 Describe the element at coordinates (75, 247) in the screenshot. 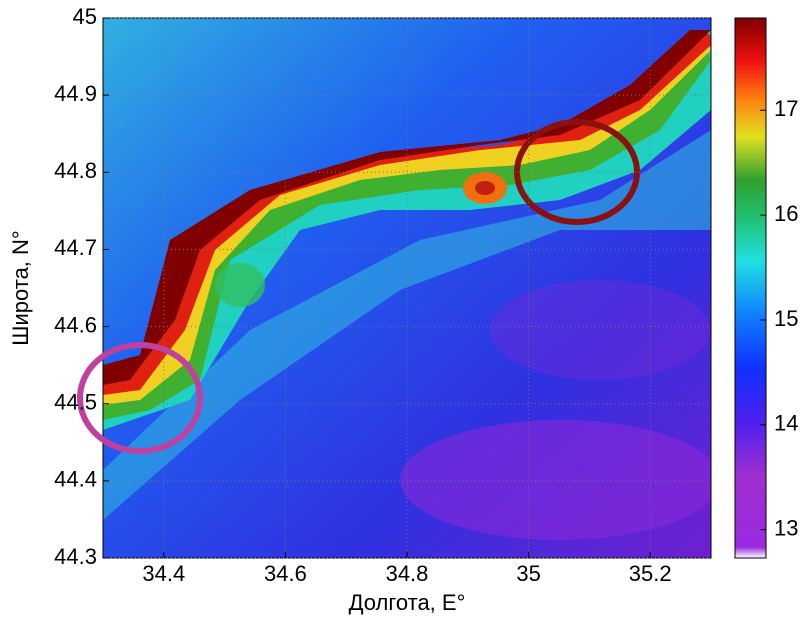

I see `y-tick-label: 44.7` at that location.